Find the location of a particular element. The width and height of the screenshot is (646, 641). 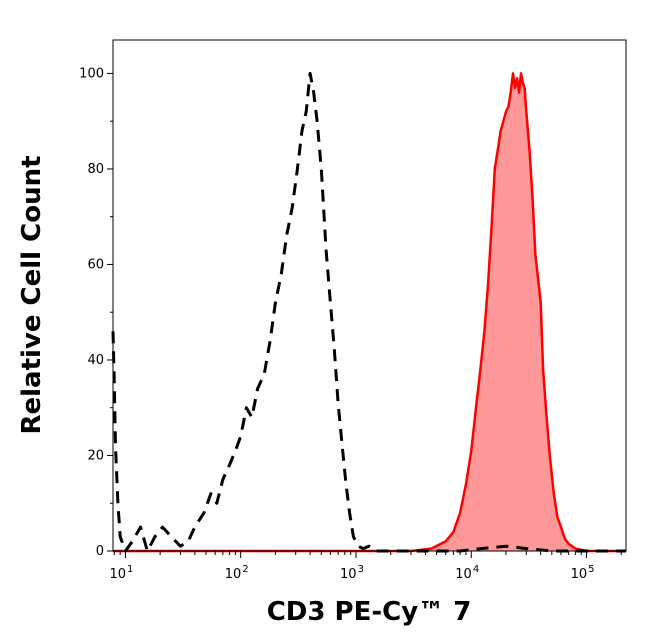

y-tick-label: 60 is located at coordinates (95, 264).